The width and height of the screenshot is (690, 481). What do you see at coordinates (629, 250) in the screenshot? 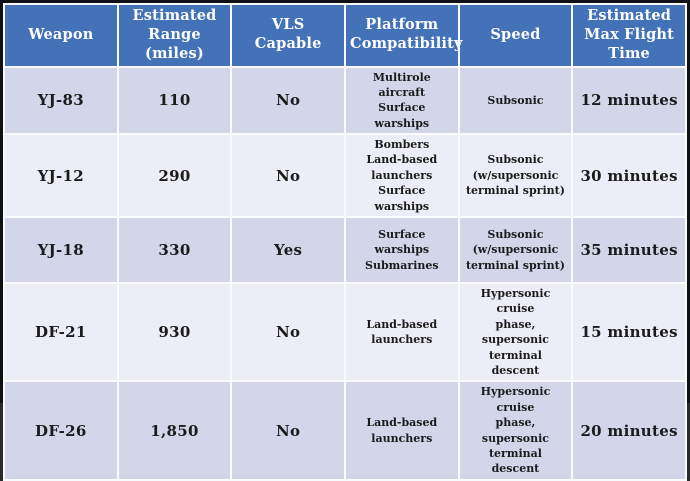
I see `flight-time-cell: 35 minutes` at bounding box center [629, 250].